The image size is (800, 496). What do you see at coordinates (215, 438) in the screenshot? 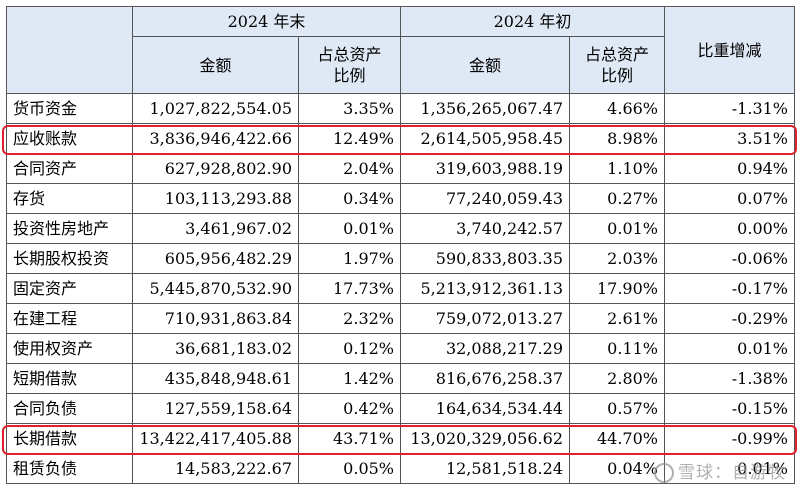
I see `cell-end-amount: 13,422,417,405.88` at bounding box center [215, 438].